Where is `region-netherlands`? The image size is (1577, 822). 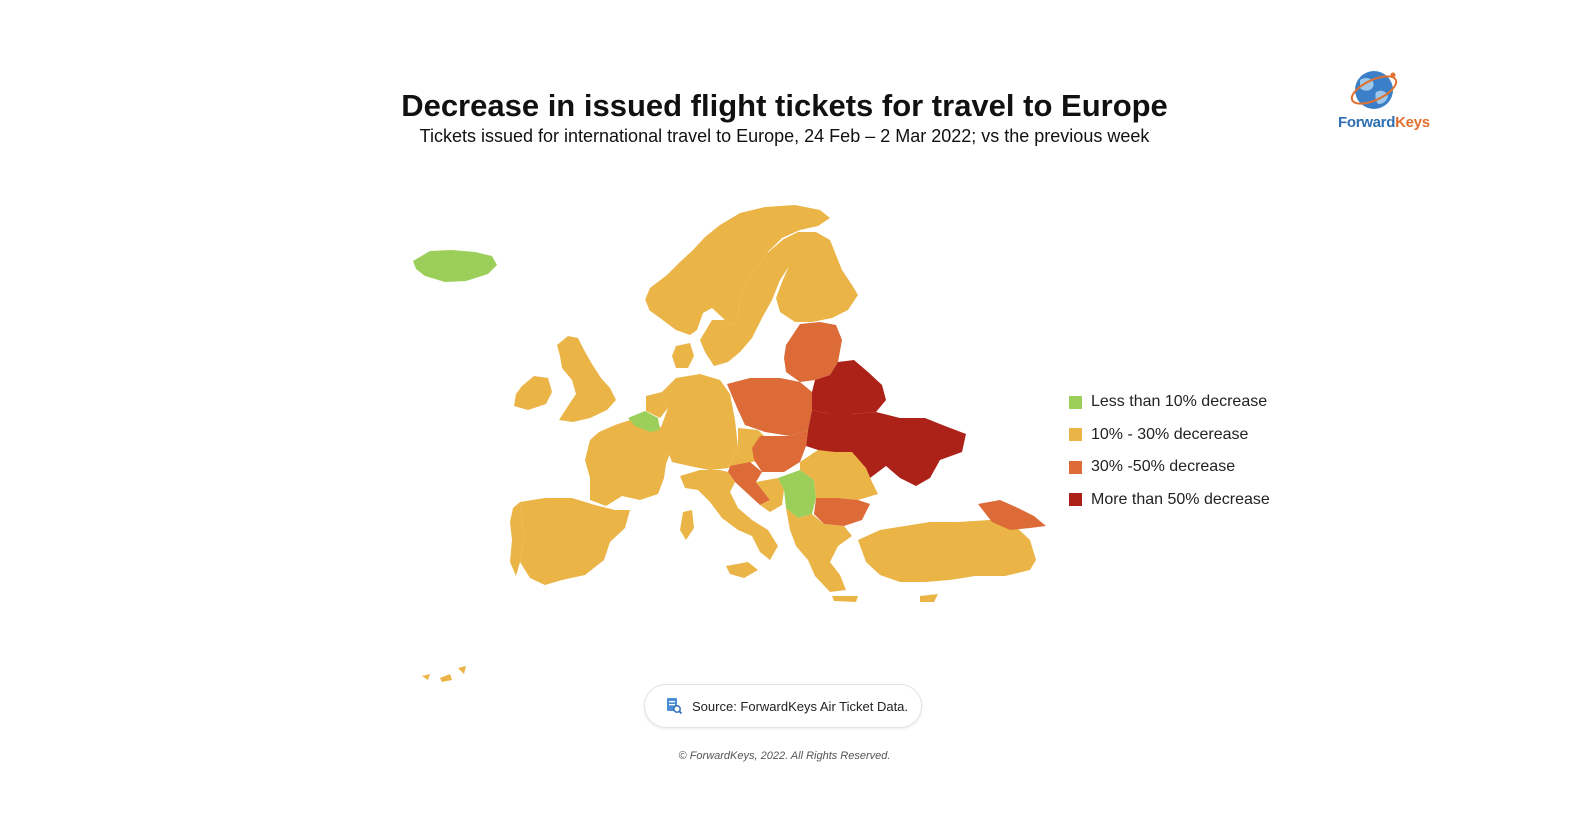
region-netherlands is located at coordinates (657, 405).